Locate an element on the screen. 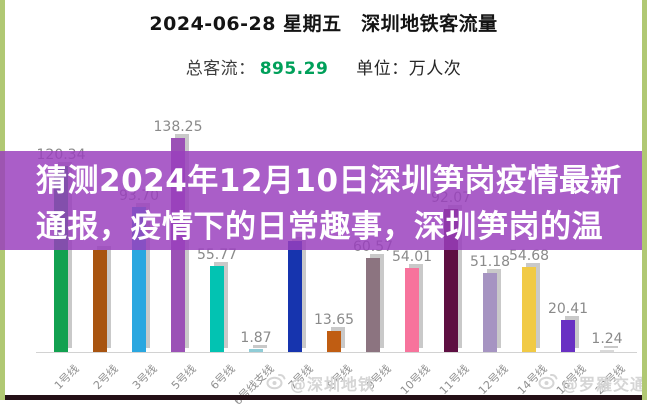 The image size is (647, 408). page-title: 2024-06-28 星期五 深圳地铁客流量 is located at coordinates (323, 24).